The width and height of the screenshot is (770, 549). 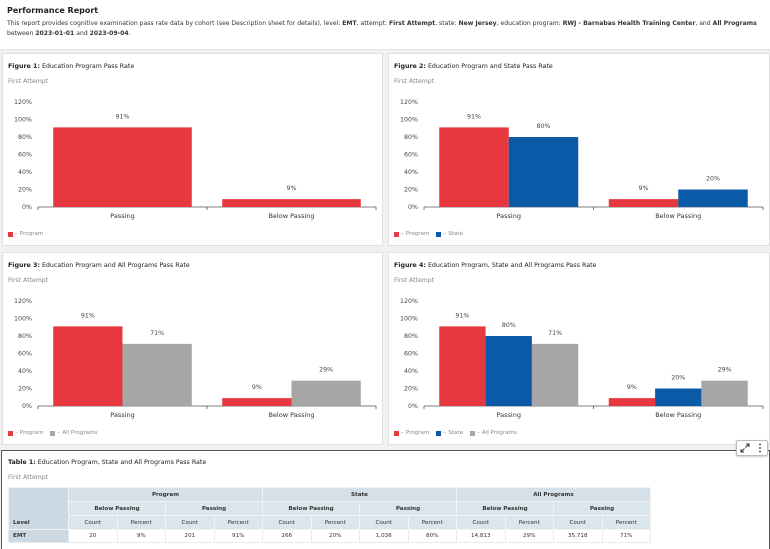 What do you see at coordinates (734, 23) in the screenshot?
I see `description-highlight: All Programs` at bounding box center [734, 23].